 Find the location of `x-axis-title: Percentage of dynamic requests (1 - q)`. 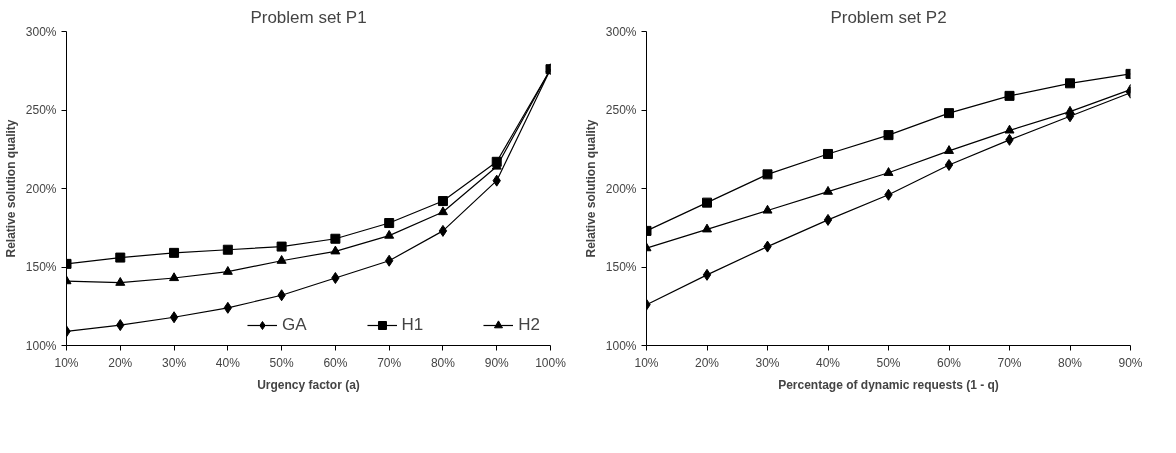

x-axis-title: Percentage of dynamic requests (1 - q) is located at coordinates (888, 384).